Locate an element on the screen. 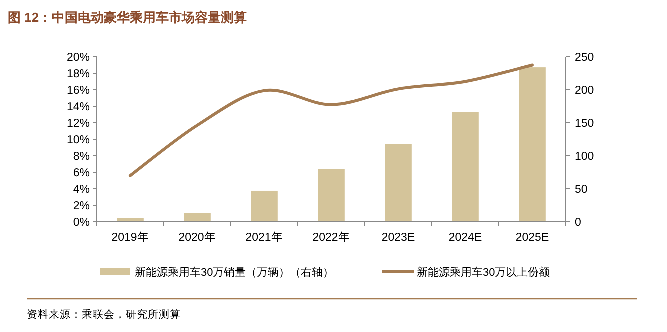 Image resolution: width=667 pixels, height=332 pixels. legend-label: 新能源乘用车30万以上份额 is located at coordinates (483, 272).